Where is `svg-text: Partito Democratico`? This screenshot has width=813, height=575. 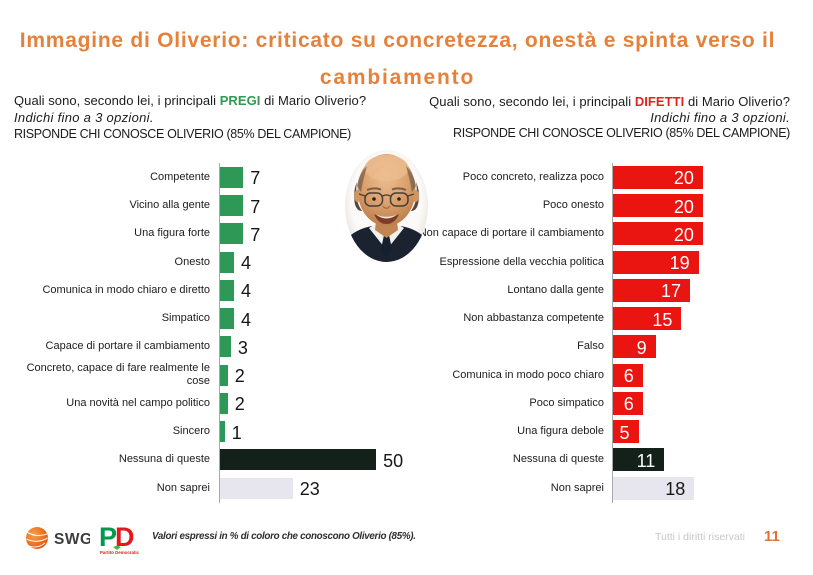
svg-text: Partito Democratico is located at coordinates (119, 552).